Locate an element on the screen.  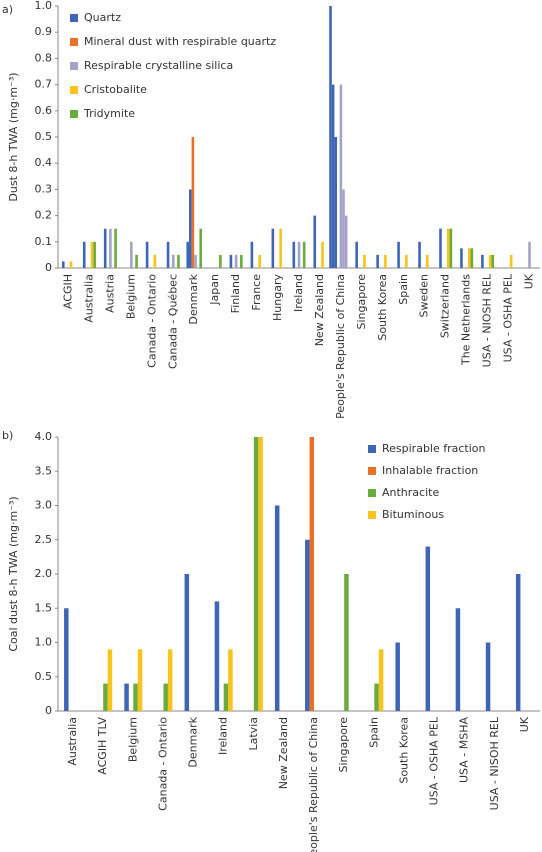
x-tick-label: Japan is located at coordinates (214, 290).